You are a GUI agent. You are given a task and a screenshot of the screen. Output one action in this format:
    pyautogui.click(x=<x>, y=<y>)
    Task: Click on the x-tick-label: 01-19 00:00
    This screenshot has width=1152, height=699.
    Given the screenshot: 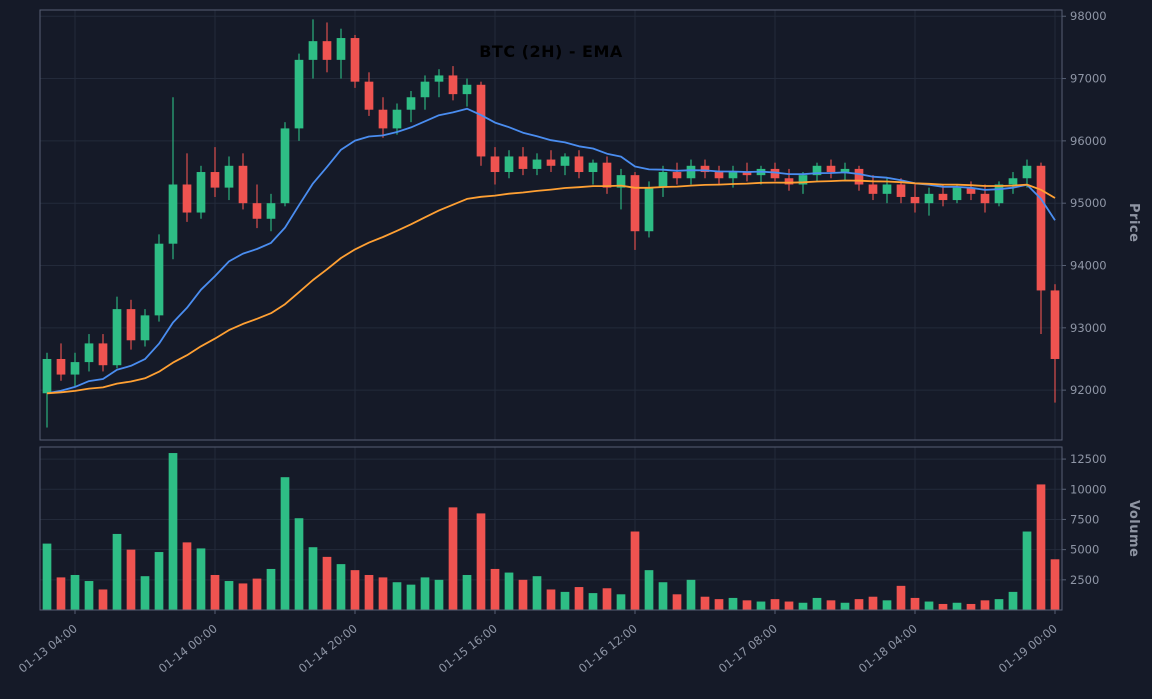 What is the action you would take?
    pyautogui.click(x=1028, y=648)
    